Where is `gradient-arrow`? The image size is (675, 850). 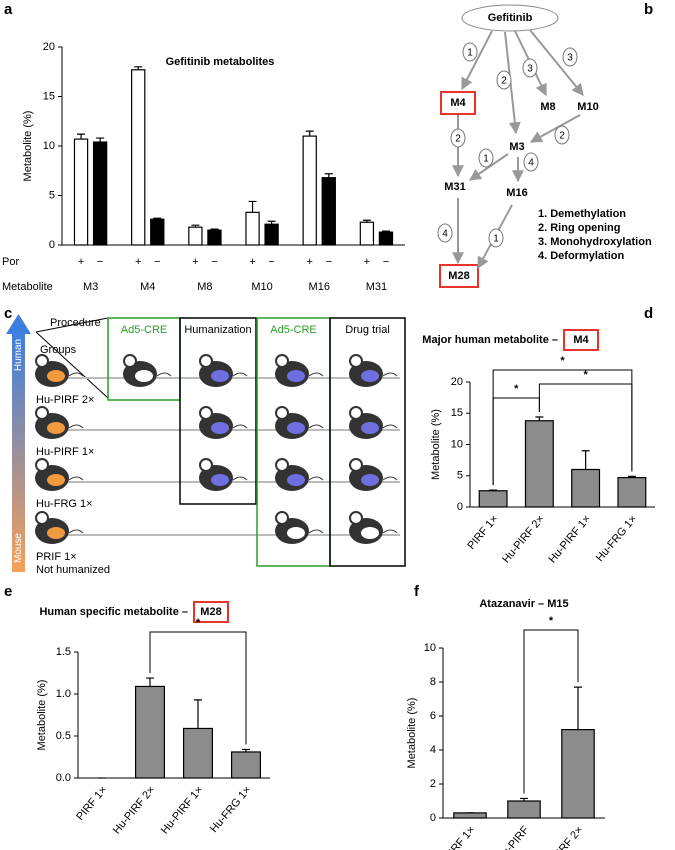 gradient-arrow is located at coordinates (18, 452).